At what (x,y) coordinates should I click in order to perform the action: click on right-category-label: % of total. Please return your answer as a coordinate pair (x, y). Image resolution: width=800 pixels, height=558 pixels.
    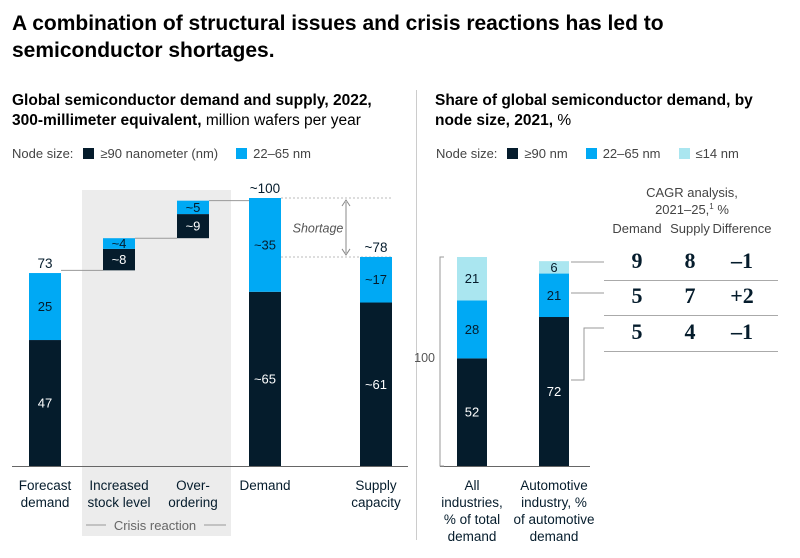
    Looking at the image, I should click on (472, 519).